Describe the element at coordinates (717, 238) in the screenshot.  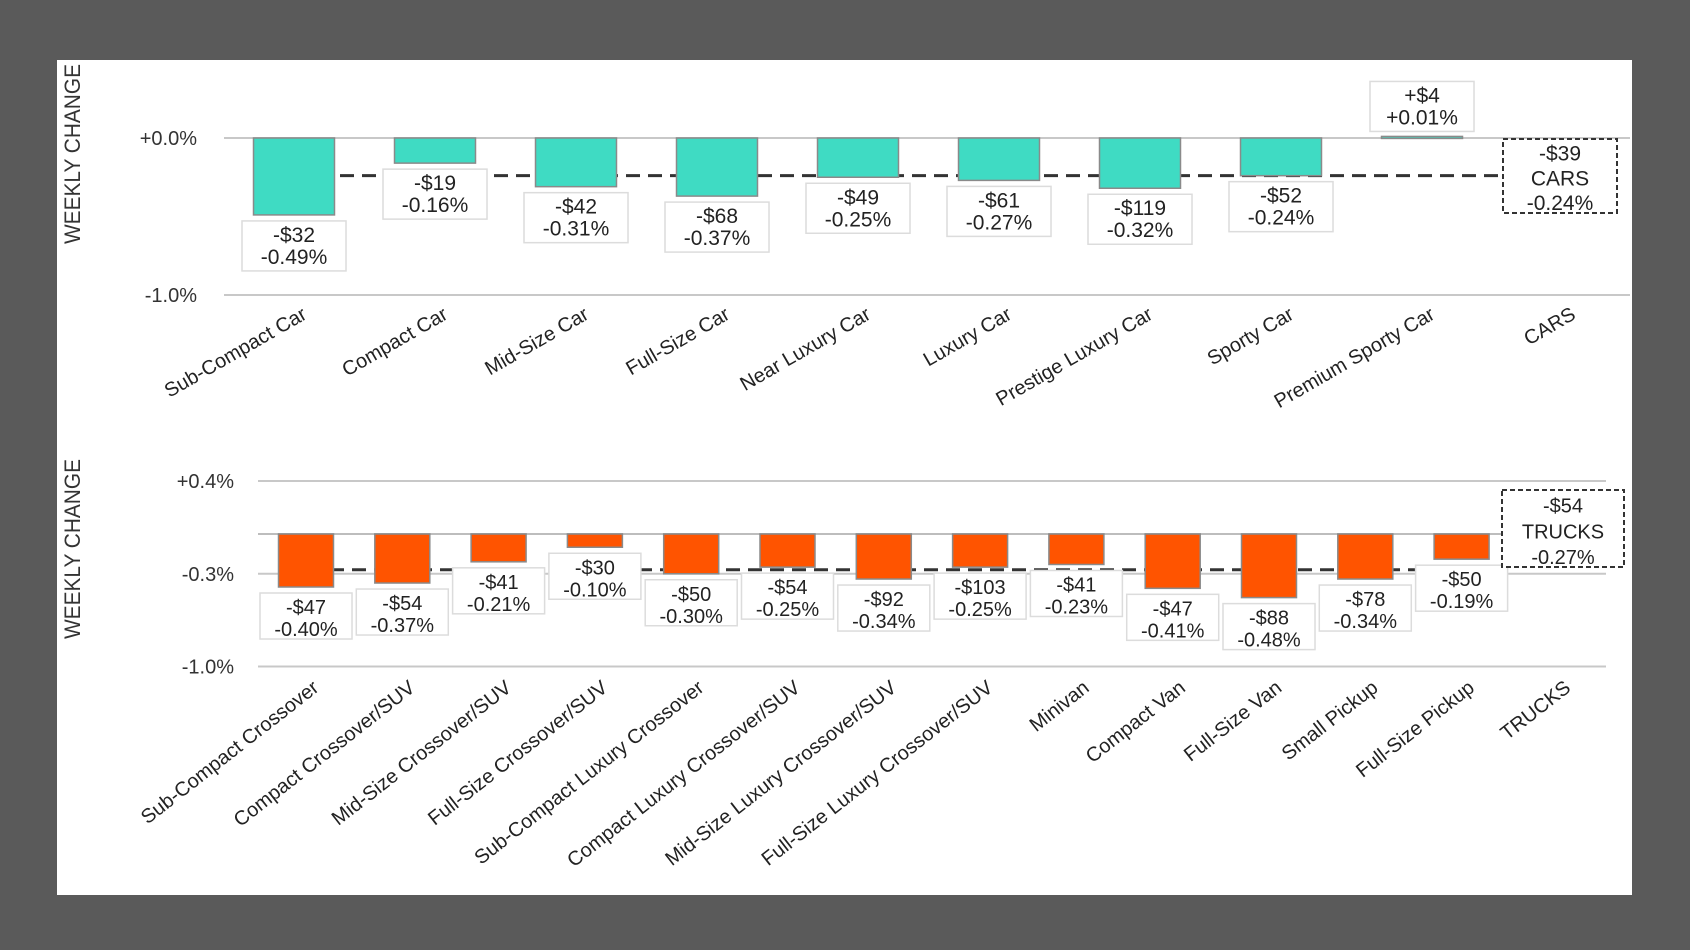
I see `data-label-percent: -0.37%` at that location.